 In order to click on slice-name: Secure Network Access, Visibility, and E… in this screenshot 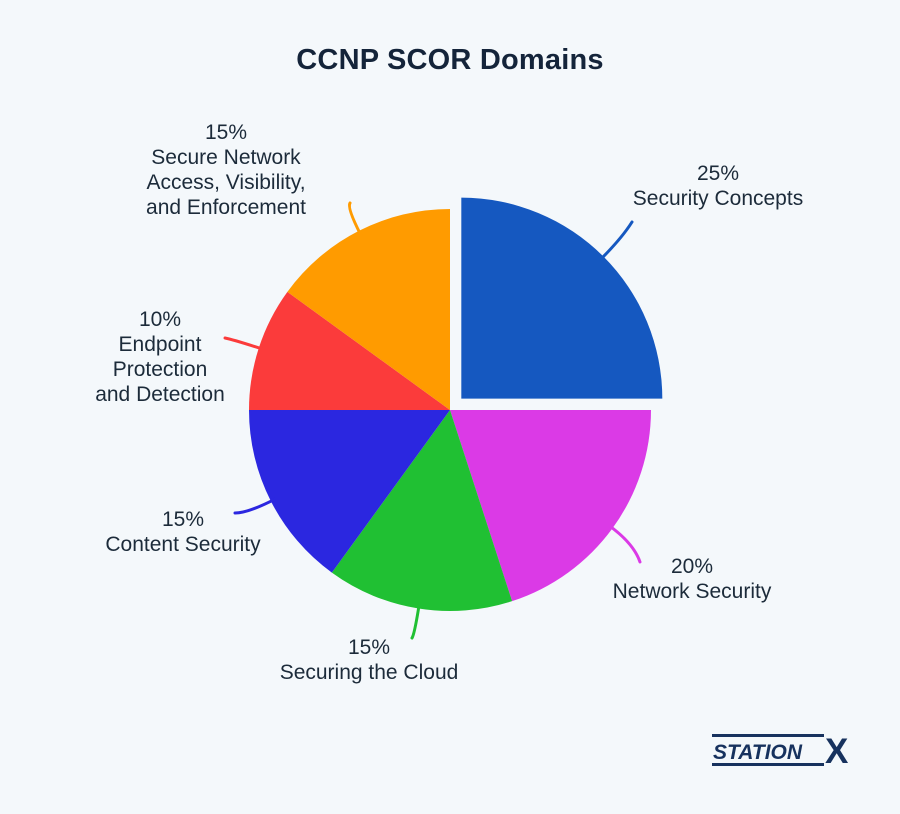, I will do `click(226, 182)`.